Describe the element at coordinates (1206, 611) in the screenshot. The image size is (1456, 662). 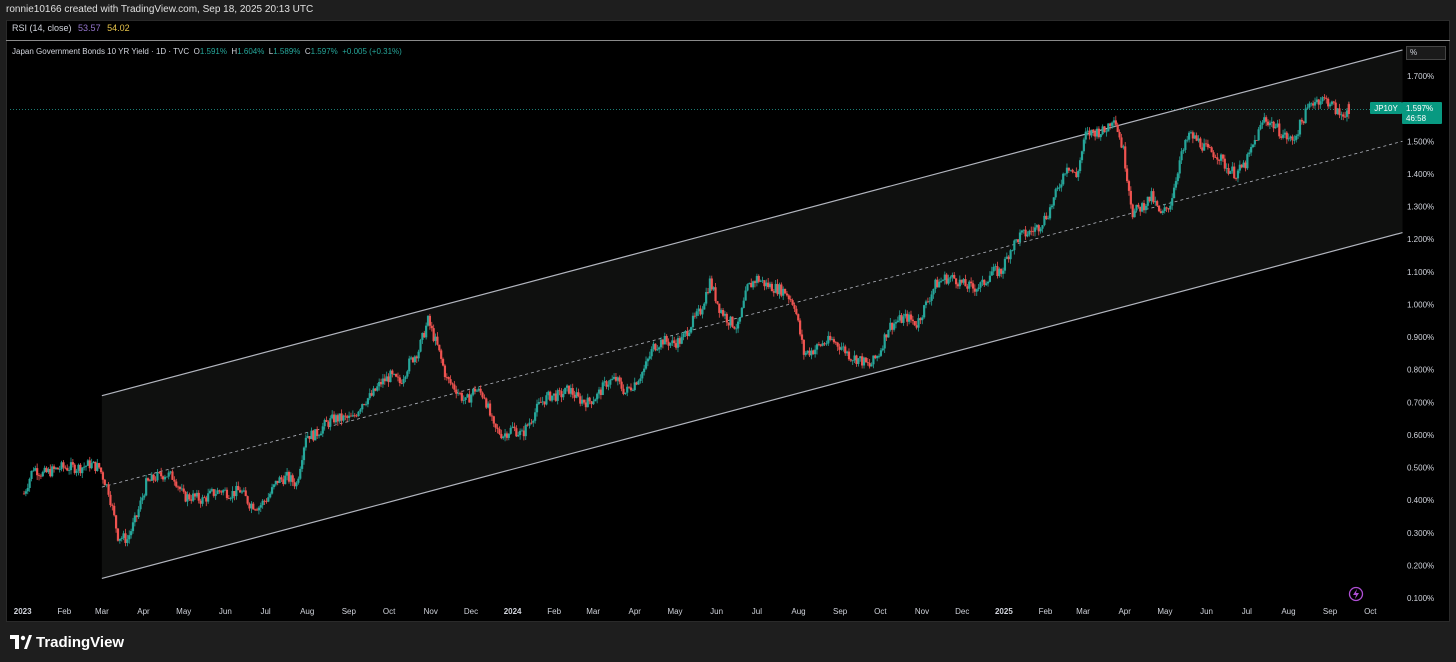
I see `time-tick-label: Jun` at that location.